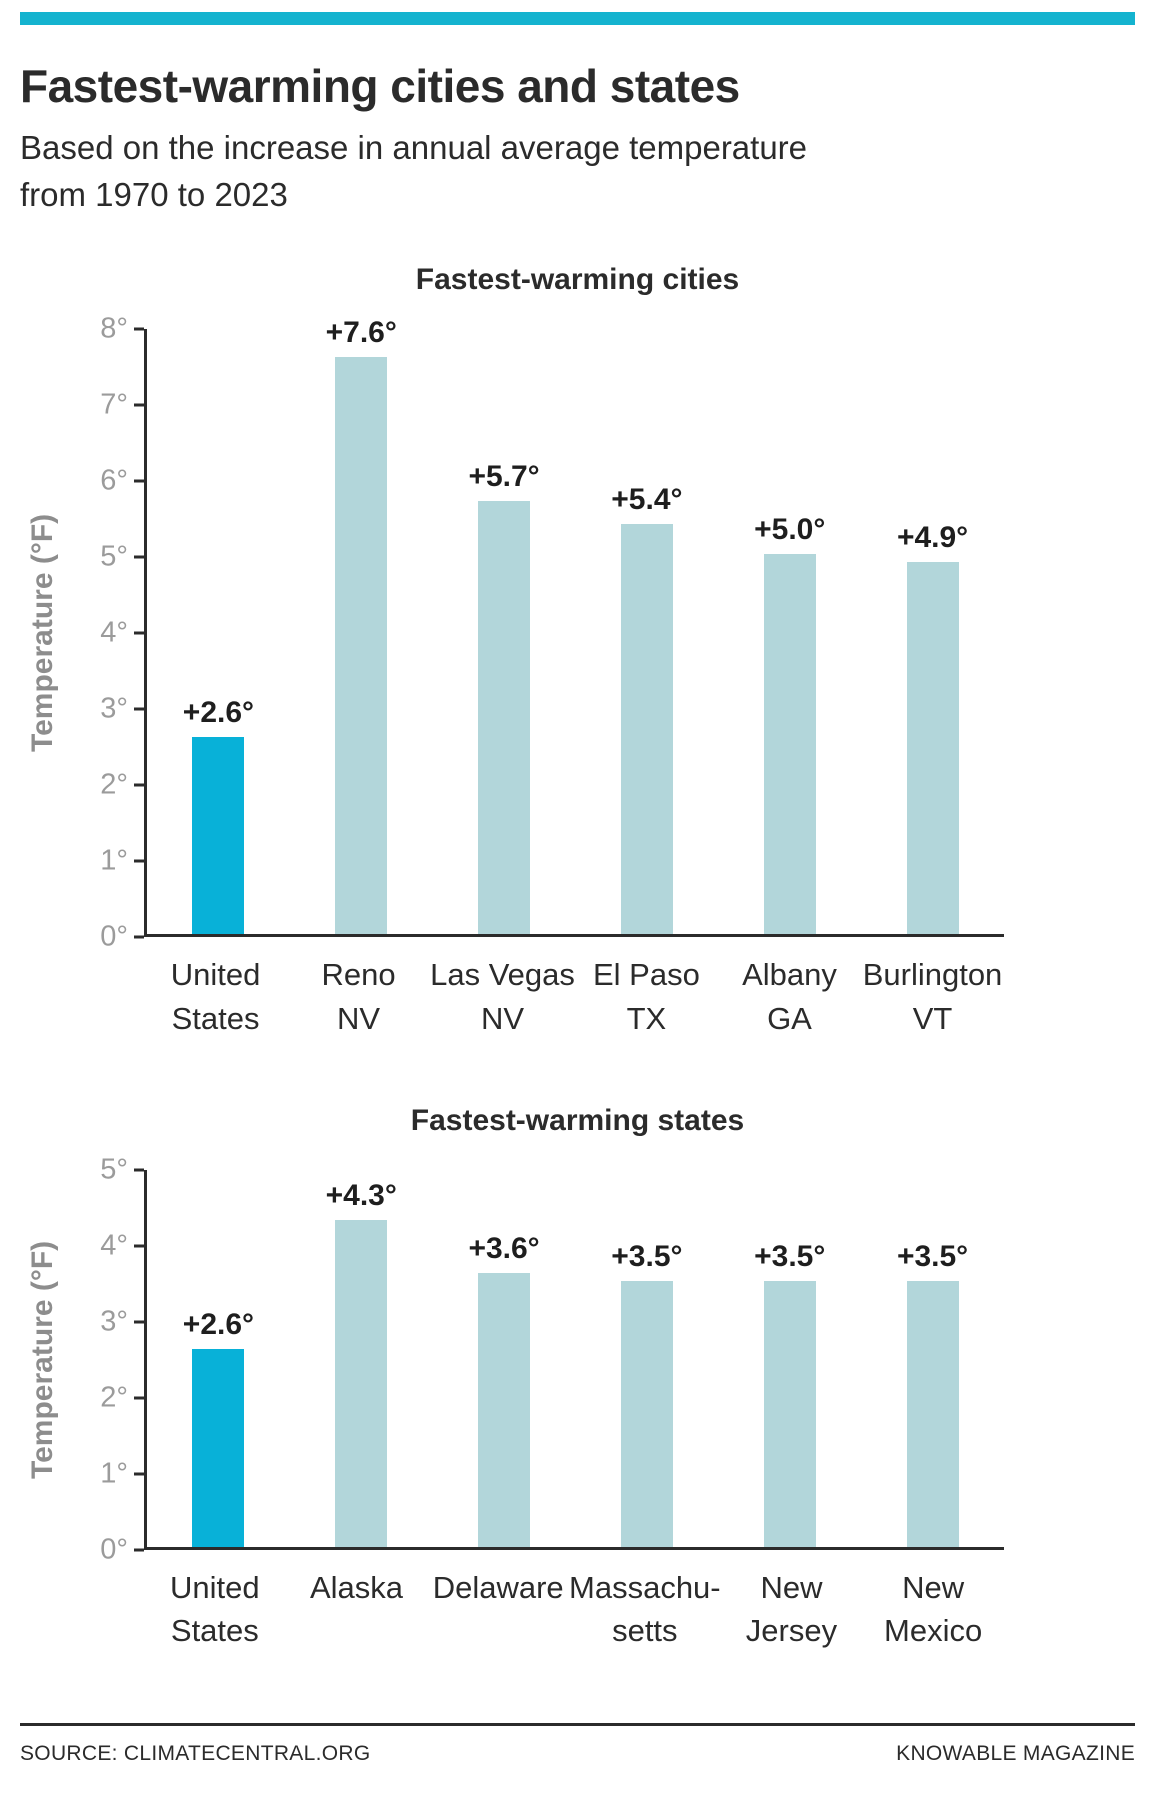 Image resolution: width=1155 pixels, height=1794 pixels. I want to click on page-subtitle-line2: from 1970 to 2023, so click(154, 195).